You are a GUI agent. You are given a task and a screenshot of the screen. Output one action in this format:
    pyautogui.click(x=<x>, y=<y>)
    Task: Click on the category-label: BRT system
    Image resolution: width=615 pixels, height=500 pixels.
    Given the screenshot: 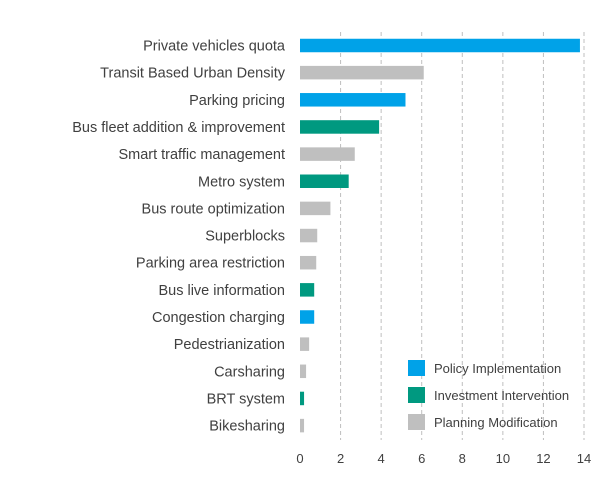 What is the action you would take?
    pyautogui.click(x=246, y=399)
    